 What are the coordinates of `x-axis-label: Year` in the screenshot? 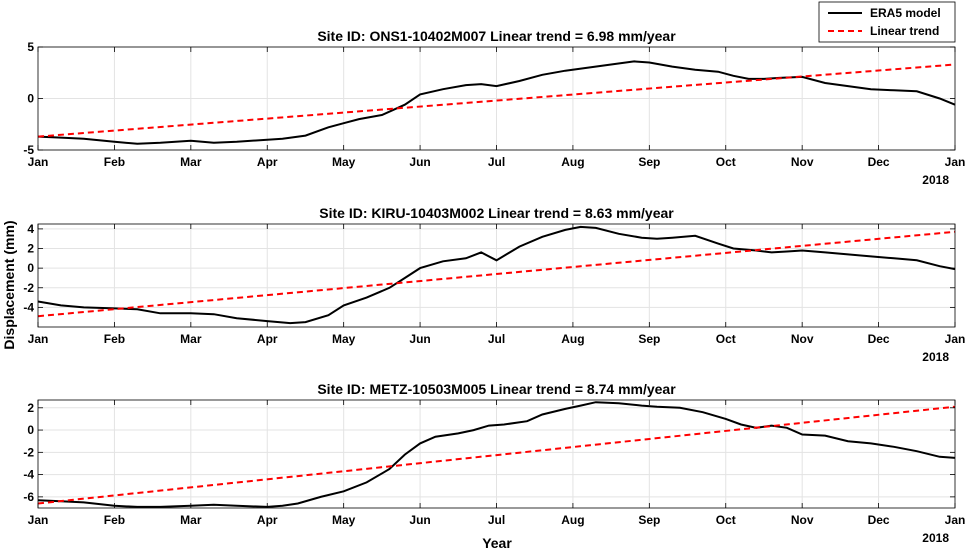 It's located at (497, 543).